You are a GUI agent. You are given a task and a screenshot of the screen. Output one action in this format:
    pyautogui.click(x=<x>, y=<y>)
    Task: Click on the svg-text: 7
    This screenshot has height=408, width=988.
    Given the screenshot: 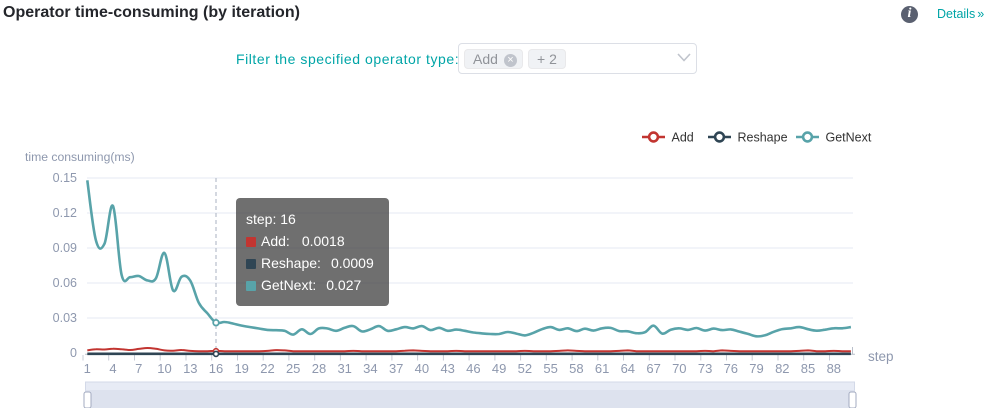 What is the action you would take?
    pyautogui.click(x=138, y=368)
    